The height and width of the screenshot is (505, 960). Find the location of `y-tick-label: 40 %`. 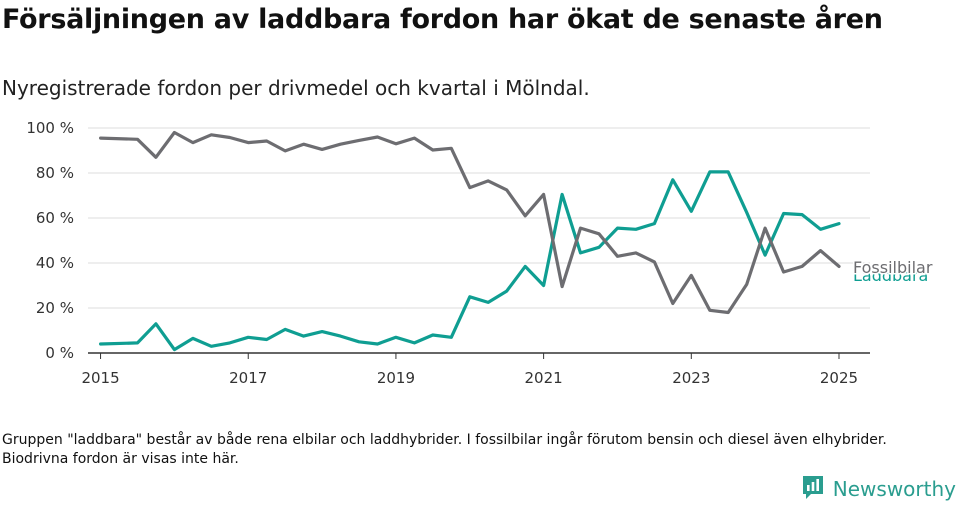

y-tick-label: 40 % is located at coordinates (55, 263).